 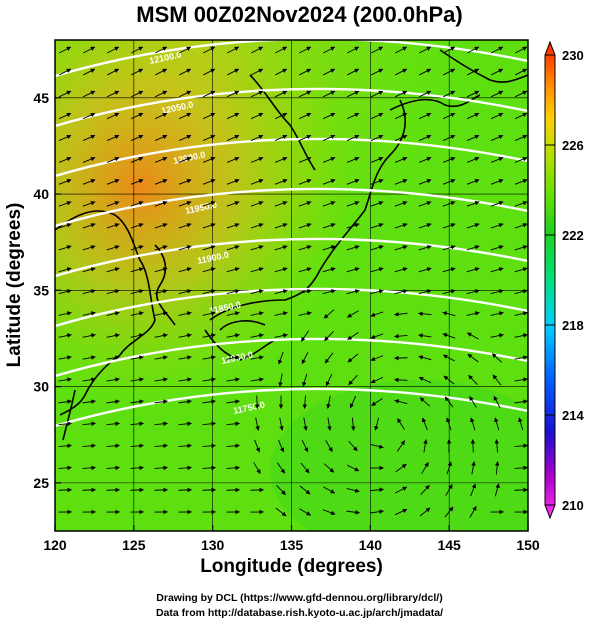 What do you see at coordinates (573, 145) in the screenshot?
I see `colorbar-tick-label: 226` at bounding box center [573, 145].